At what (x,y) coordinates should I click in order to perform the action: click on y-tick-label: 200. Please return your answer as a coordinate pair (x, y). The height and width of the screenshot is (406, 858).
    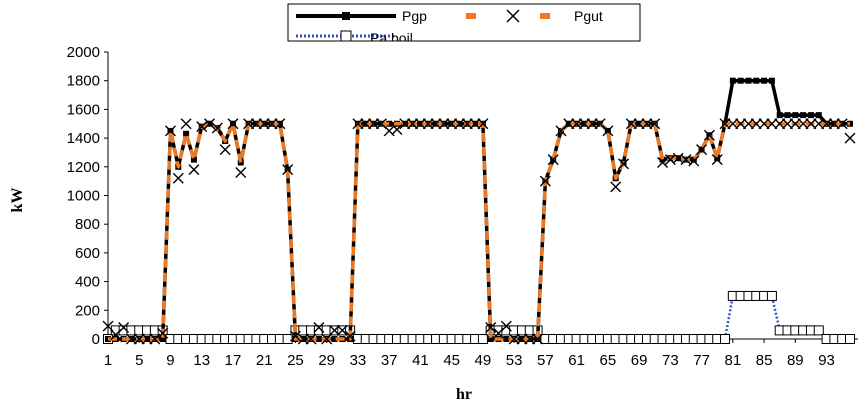
    Looking at the image, I should click on (87, 310).